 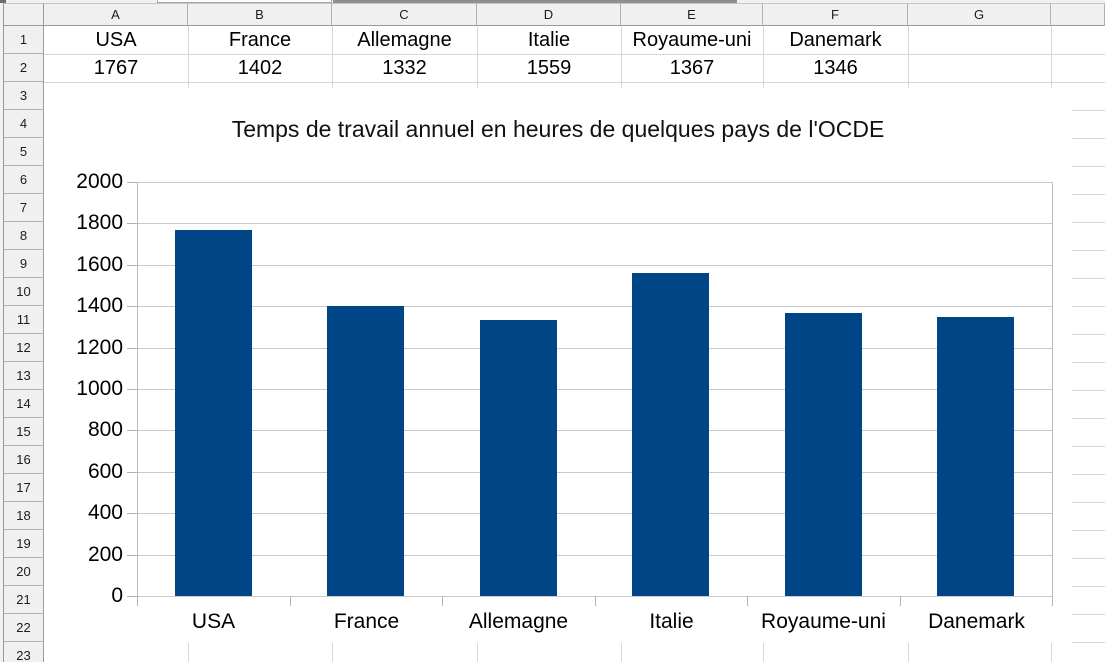 I want to click on cell-D1: Italie, so click(x=549, y=39).